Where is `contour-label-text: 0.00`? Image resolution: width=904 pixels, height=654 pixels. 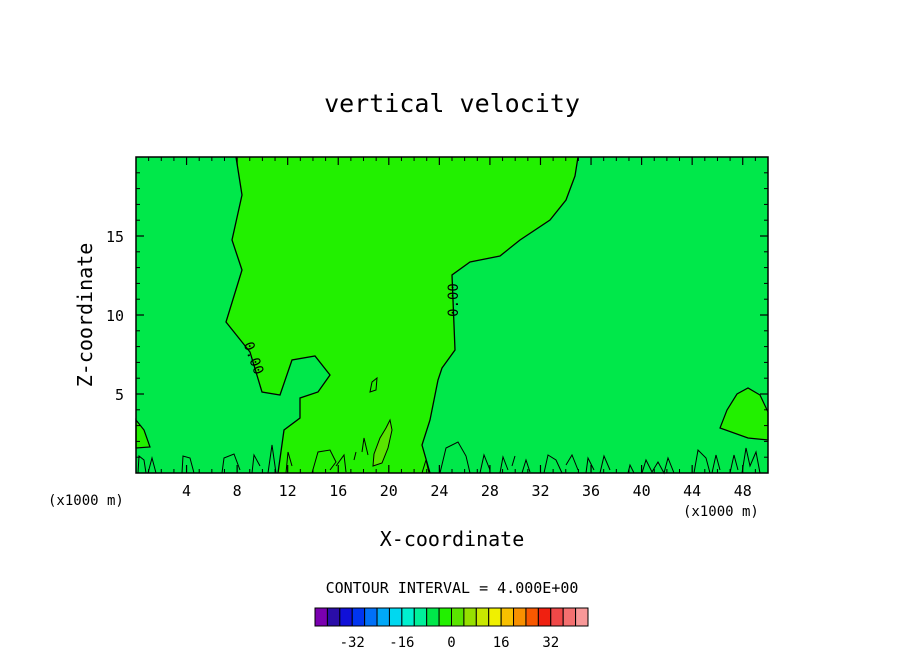
contour-label-text: 0.00 is located at coordinates (454, 300).